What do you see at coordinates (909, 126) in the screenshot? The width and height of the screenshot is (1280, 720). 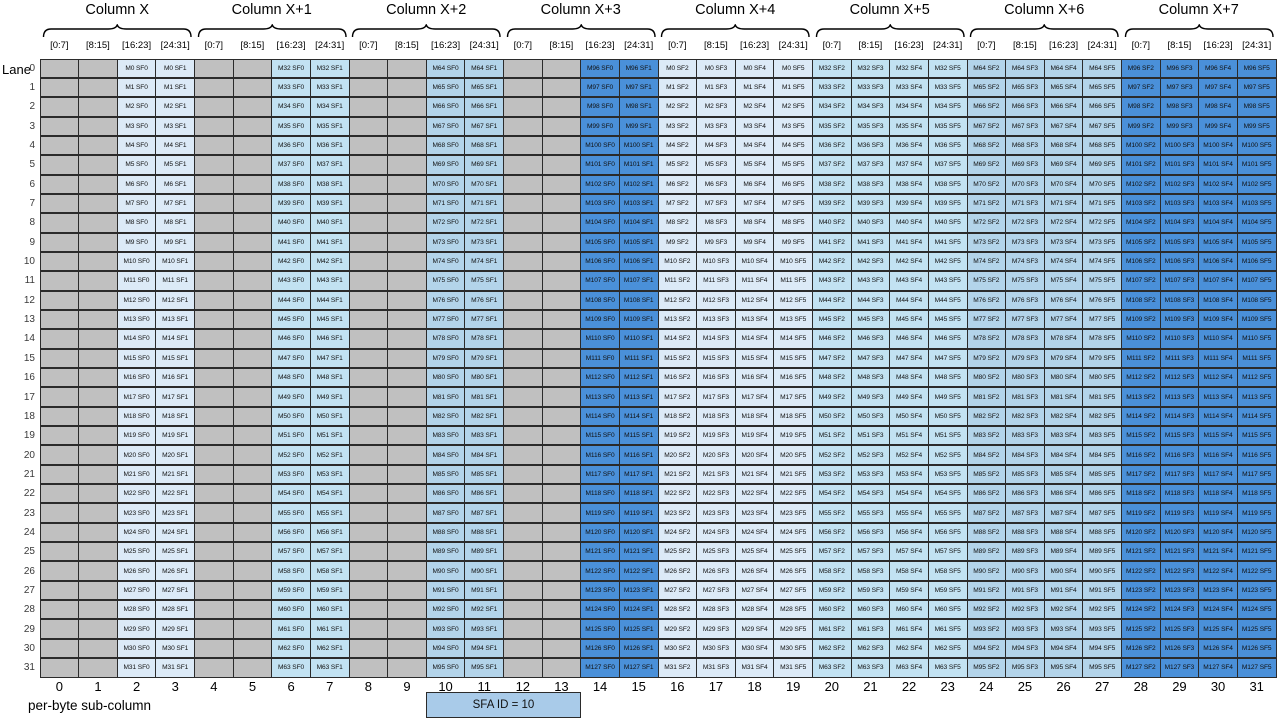 I see `grid-cell: M35 SF4` at bounding box center [909, 126].